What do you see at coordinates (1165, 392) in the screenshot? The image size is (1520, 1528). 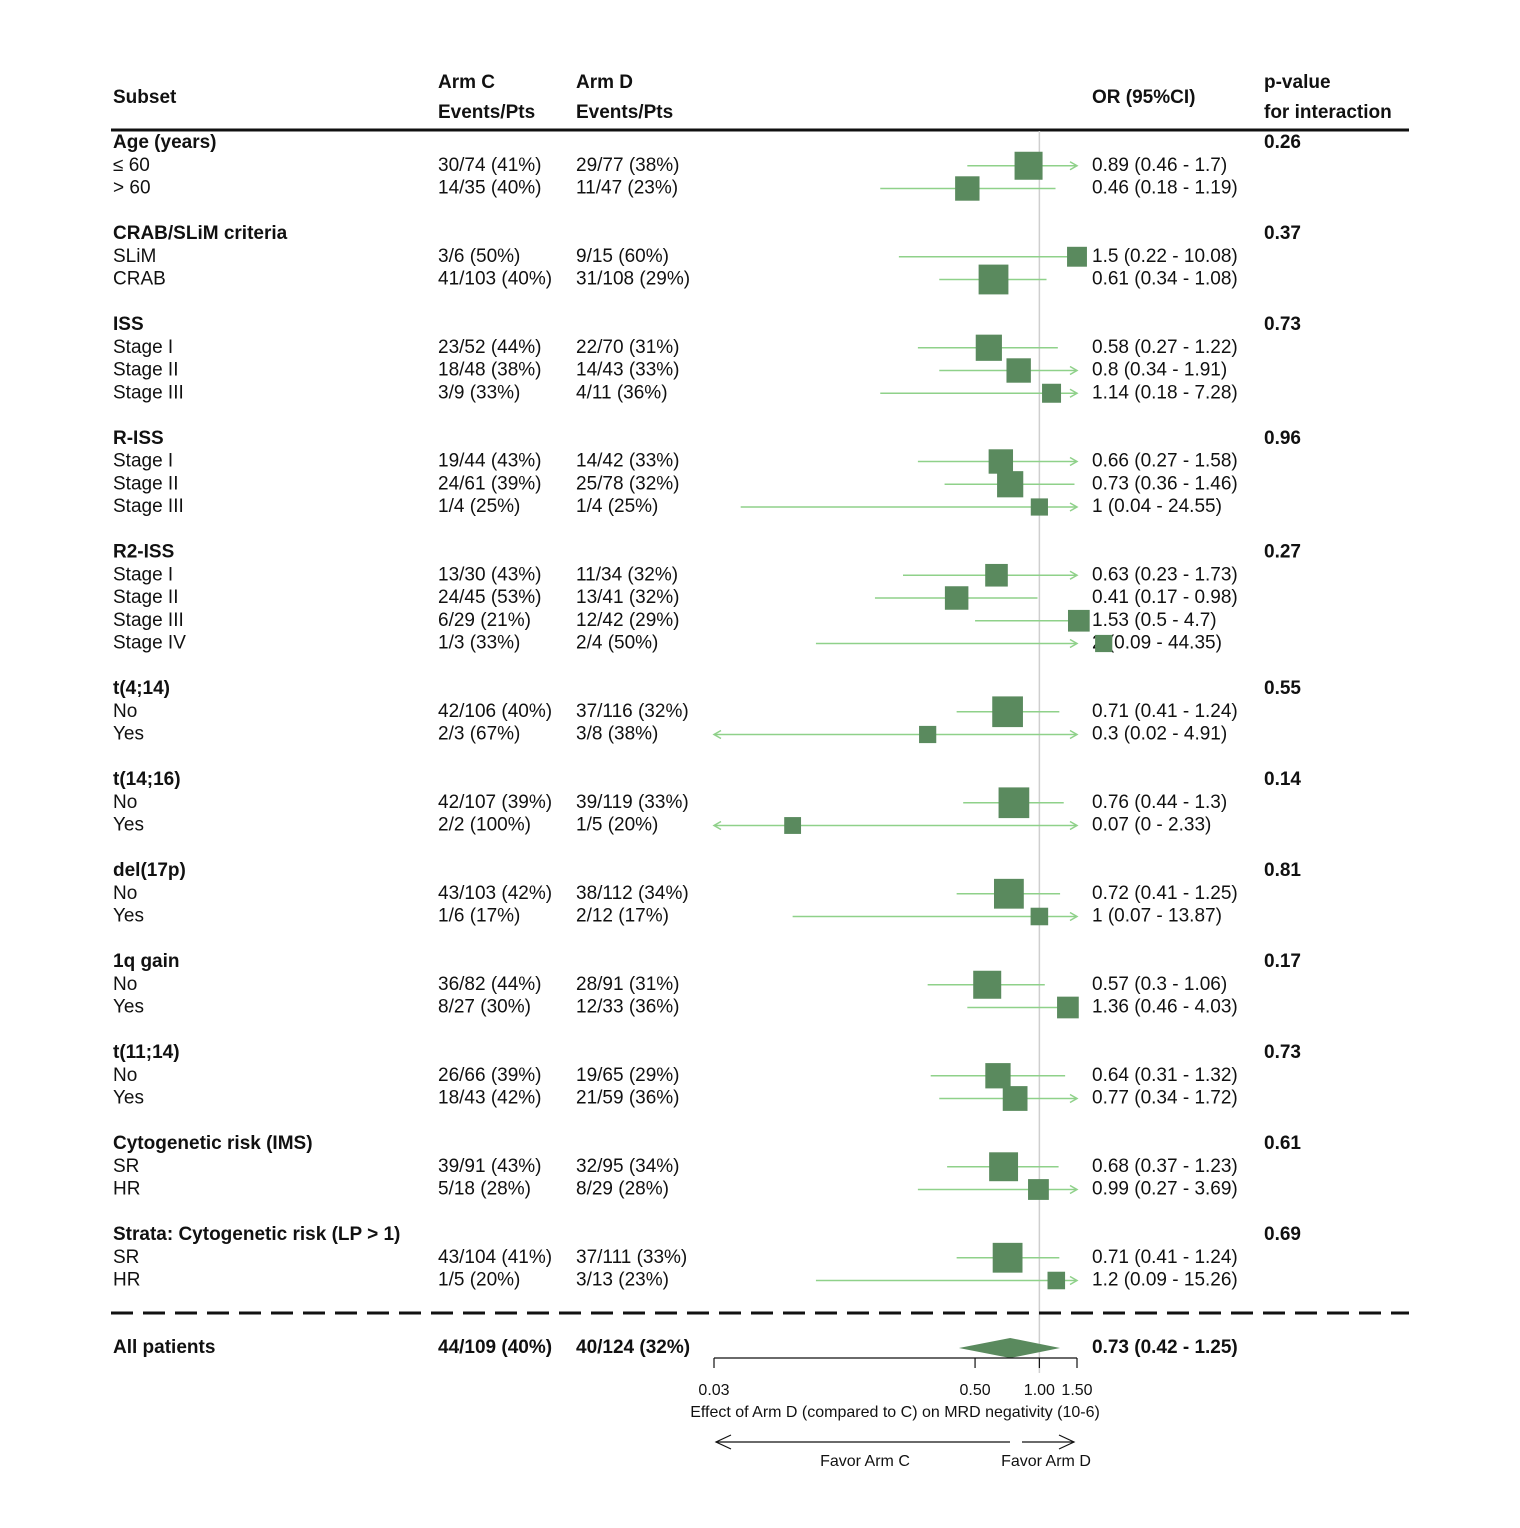 I see `or-ci-text: 1.14 (0.18 - 7.28)` at bounding box center [1165, 392].